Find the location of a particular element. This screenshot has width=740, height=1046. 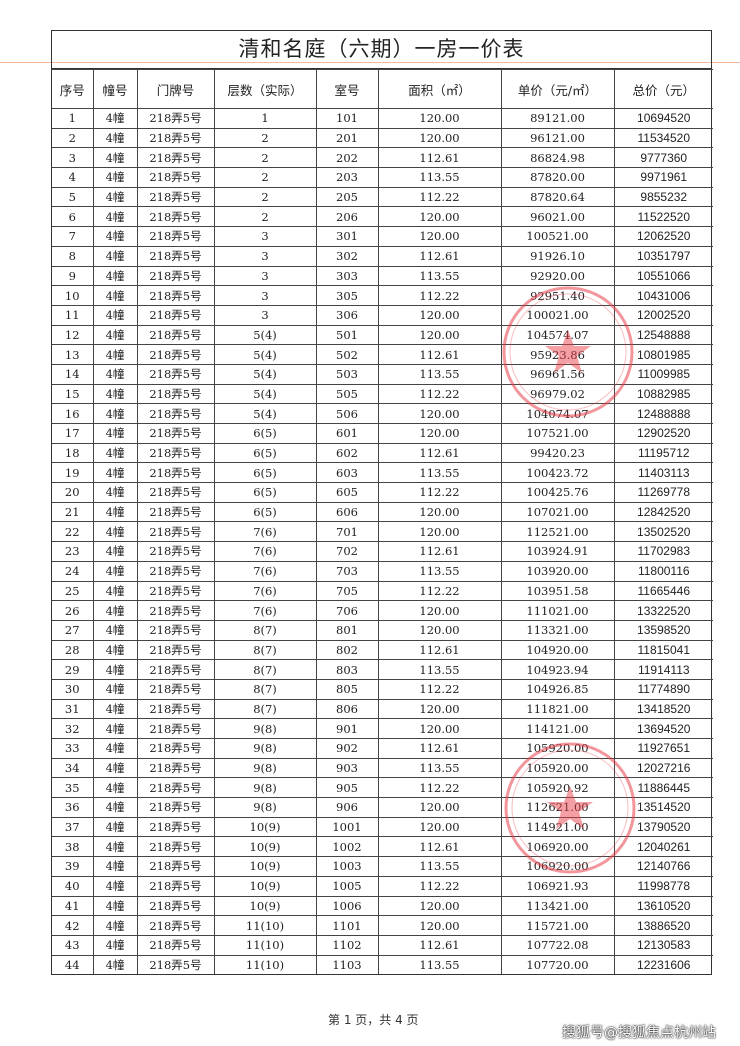

total-price-cell: 11774890 is located at coordinates (663, 689).